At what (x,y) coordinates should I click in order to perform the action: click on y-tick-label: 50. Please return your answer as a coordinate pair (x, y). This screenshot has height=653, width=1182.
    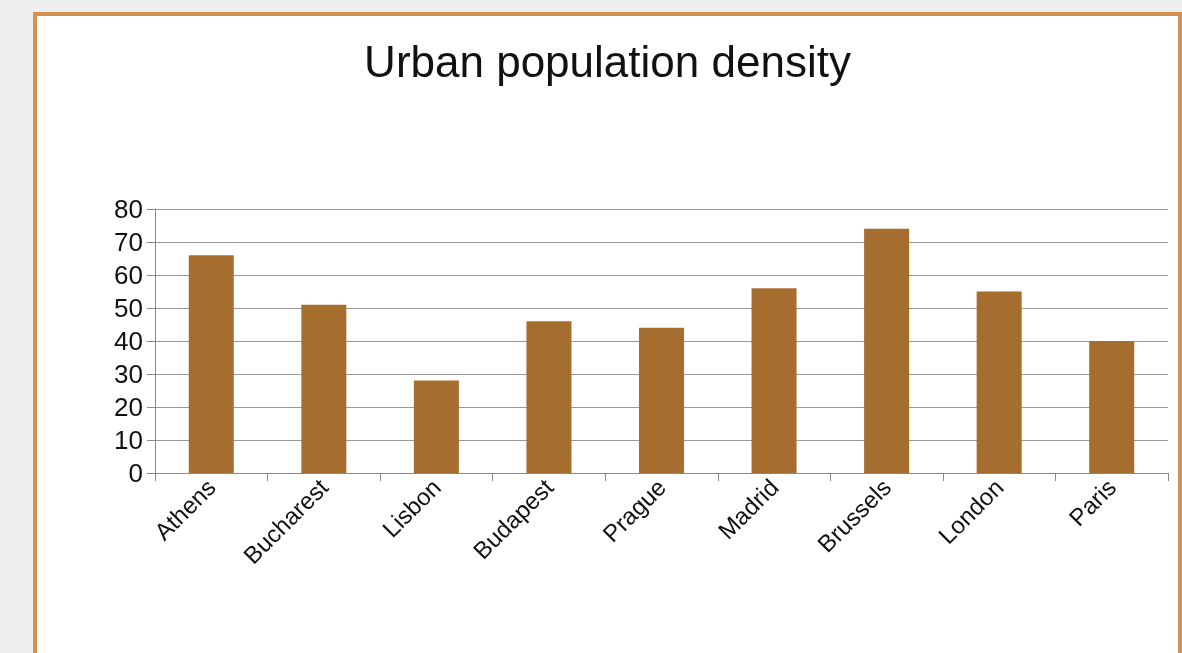
    Looking at the image, I should click on (128, 308).